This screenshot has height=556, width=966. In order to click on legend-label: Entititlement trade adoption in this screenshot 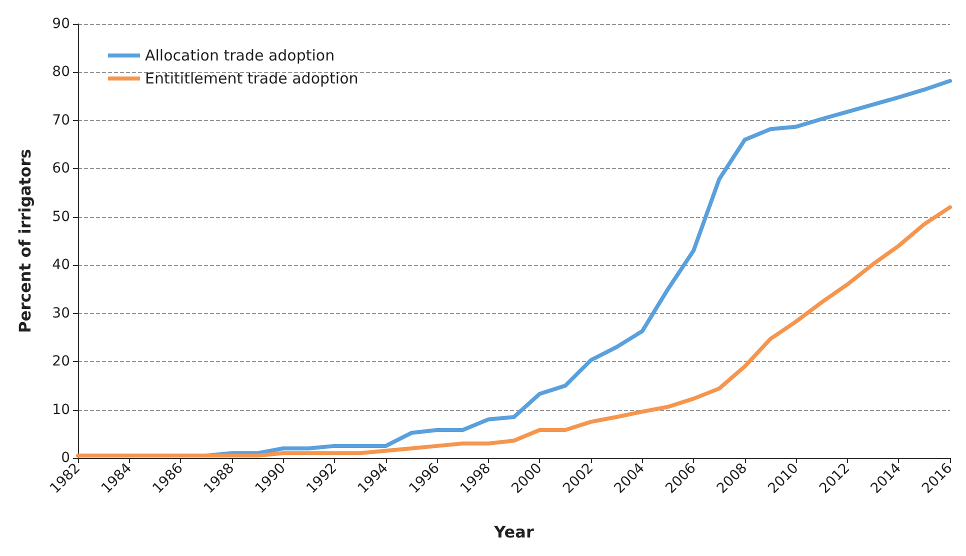, I will do `click(251, 79)`.